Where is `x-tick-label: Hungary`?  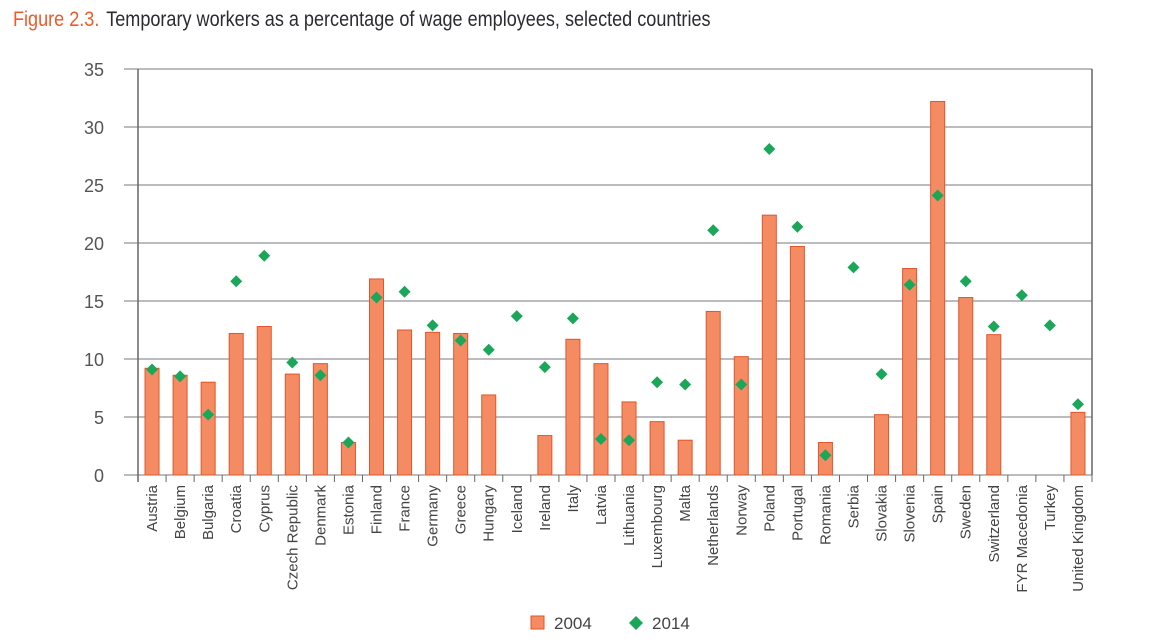 x-tick-label: Hungary is located at coordinates (489, 513).